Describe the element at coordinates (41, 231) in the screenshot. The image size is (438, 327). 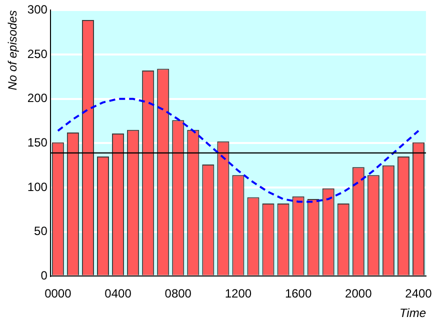
I see `y-tick-label: 50` at that location.